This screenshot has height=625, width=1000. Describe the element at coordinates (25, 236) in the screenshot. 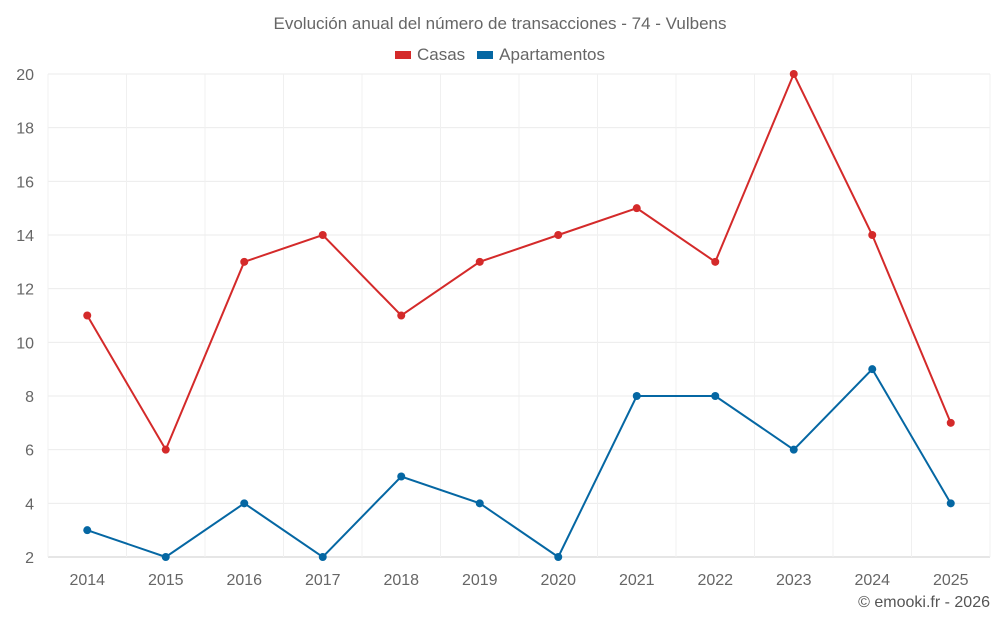

I see `y-tick-label: 14` at that location.